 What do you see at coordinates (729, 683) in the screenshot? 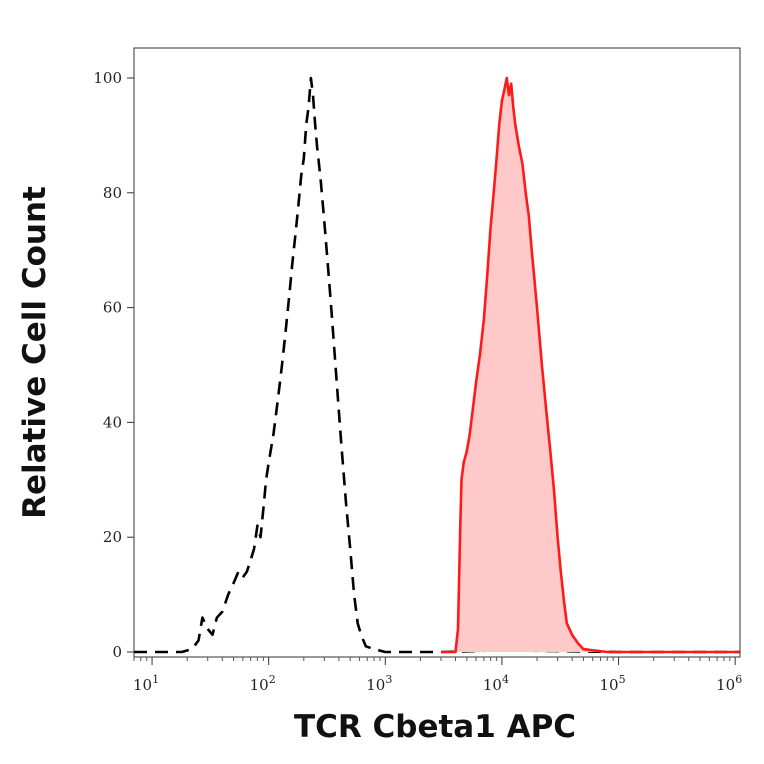
I see `x-tick-label: 10⁶` at bounding box center [729, 683].